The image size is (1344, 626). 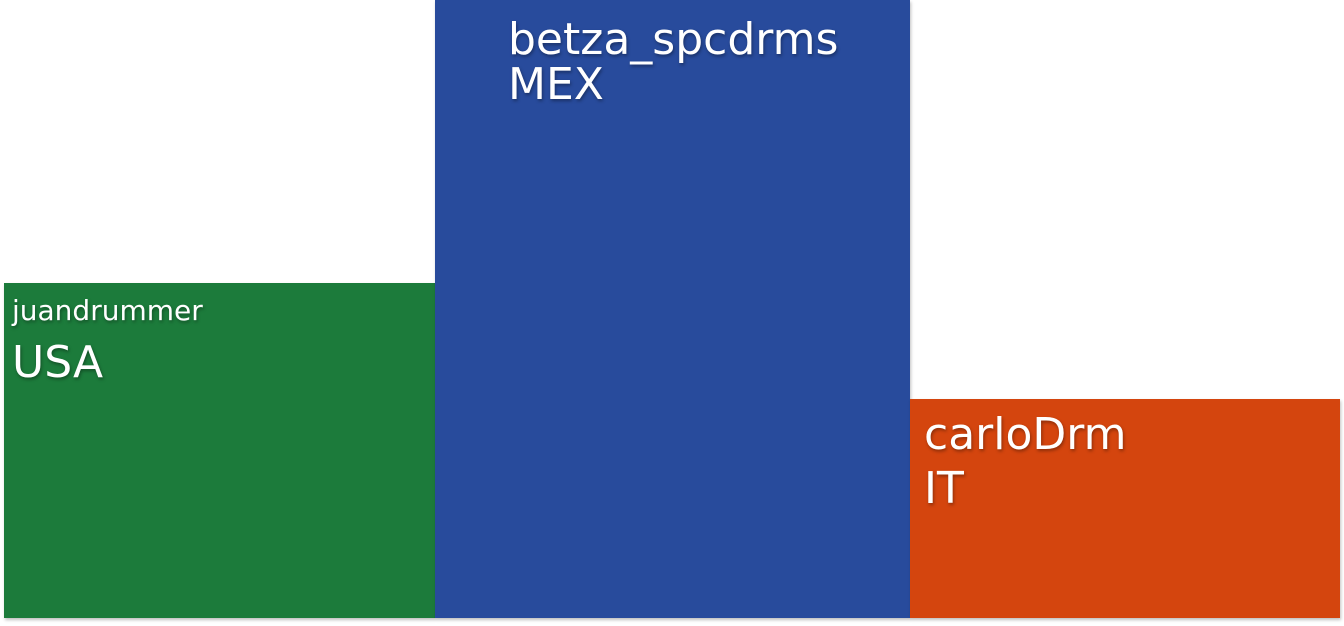 I want to click on country-label: MEX, so click(x=556, y=84).